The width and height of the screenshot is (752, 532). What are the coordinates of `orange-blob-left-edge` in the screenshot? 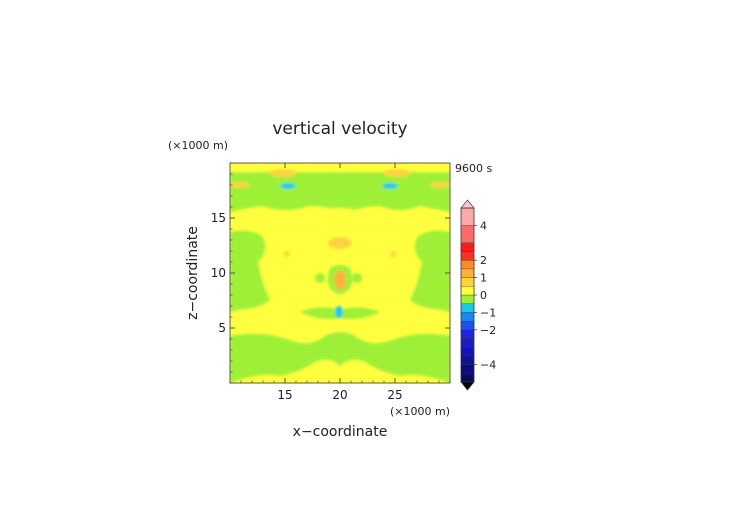 It's located at (240, 185).